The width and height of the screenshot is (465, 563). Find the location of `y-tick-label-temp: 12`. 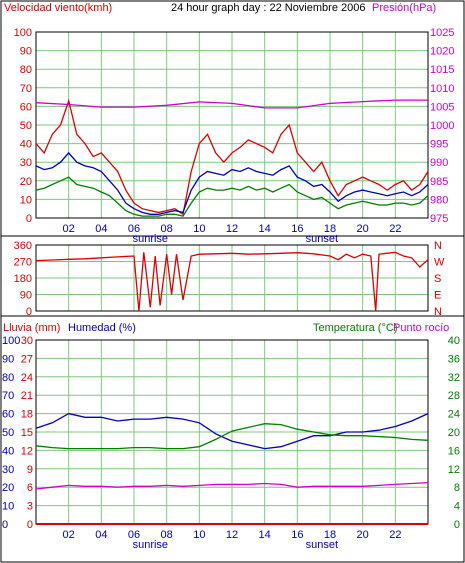

y-tick-label-temp: 12 is located at coordinates (454, 470).